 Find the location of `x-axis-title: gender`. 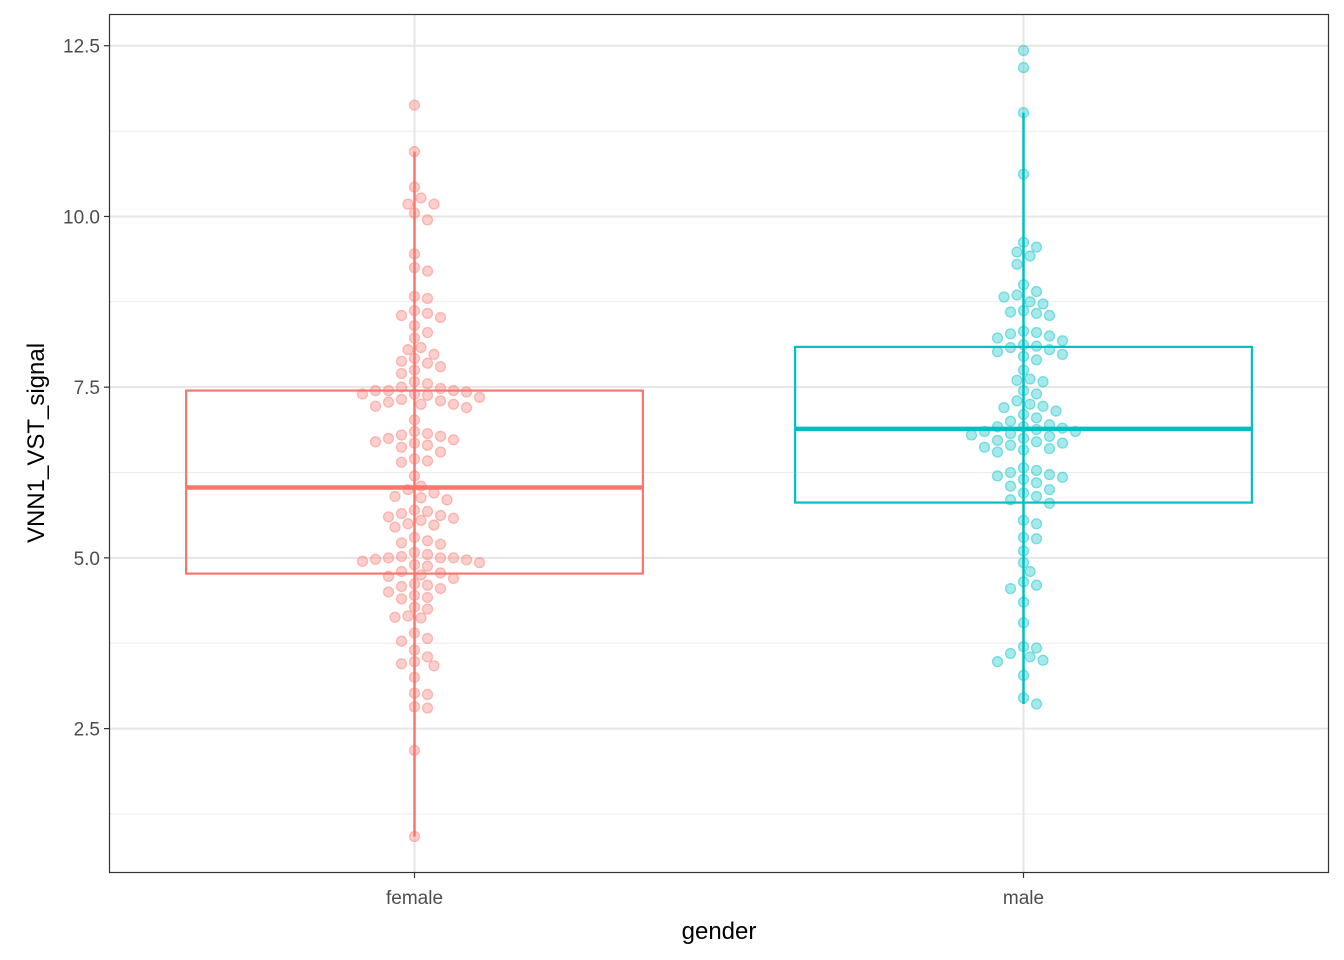

x-axis-title: gender is located at coordinates (719, 931).